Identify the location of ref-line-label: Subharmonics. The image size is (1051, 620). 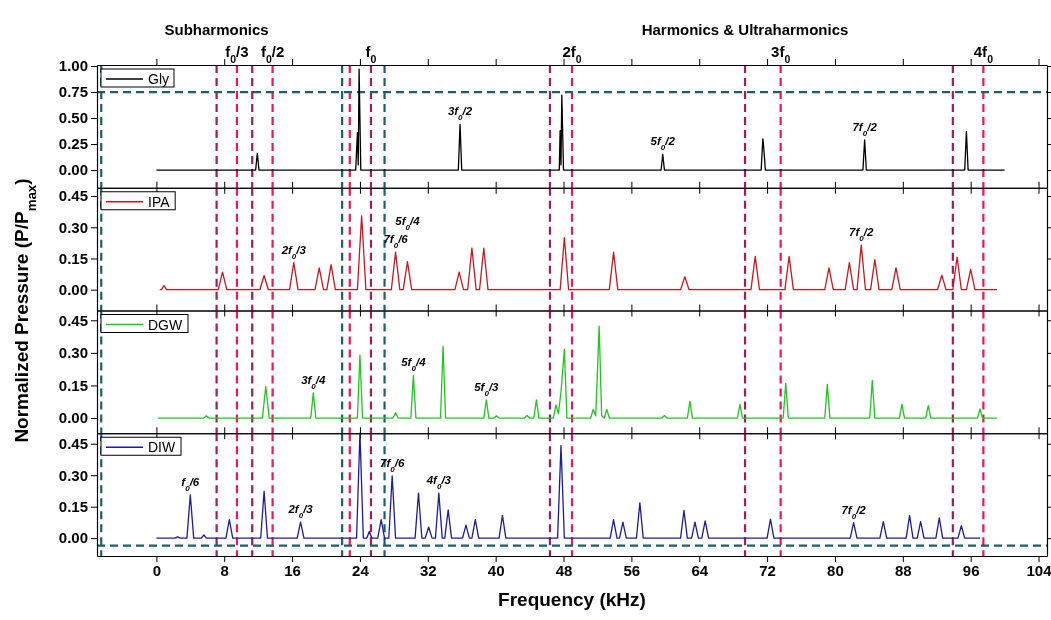
(216, 29).